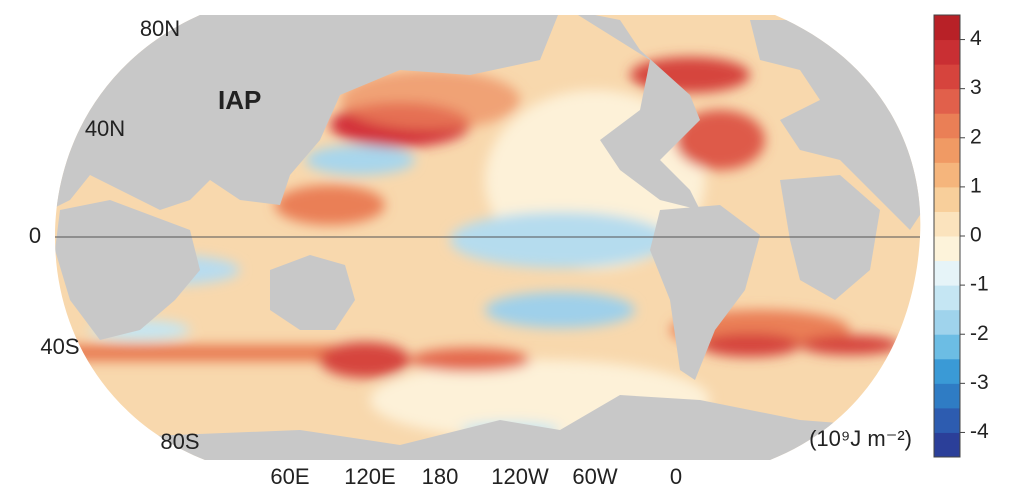 Image resolution: width=1024 pixels, height=502 pixels. Describe the element at coordinates (976, 185) in the screenshot. I see `colorbar-tick-label: 1` at that location.